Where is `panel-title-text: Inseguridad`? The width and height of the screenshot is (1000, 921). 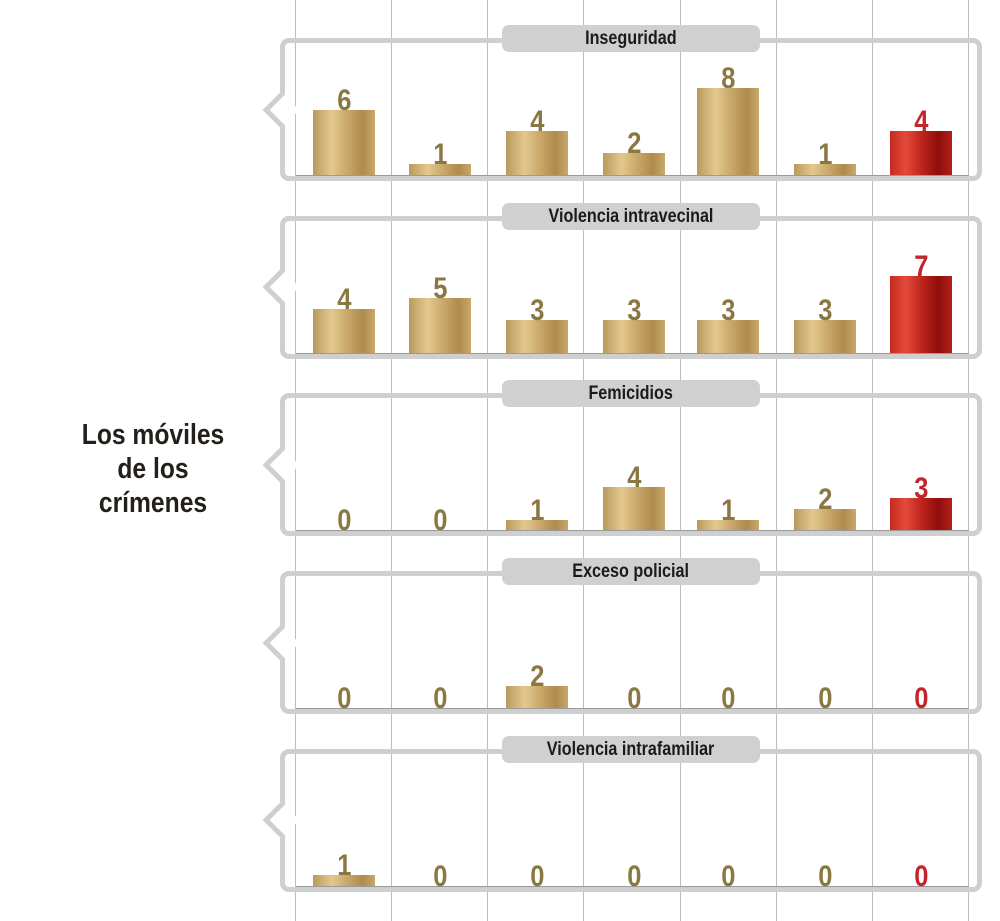 panel-title-text: Inseguridad is located at coordinates (631, 38).